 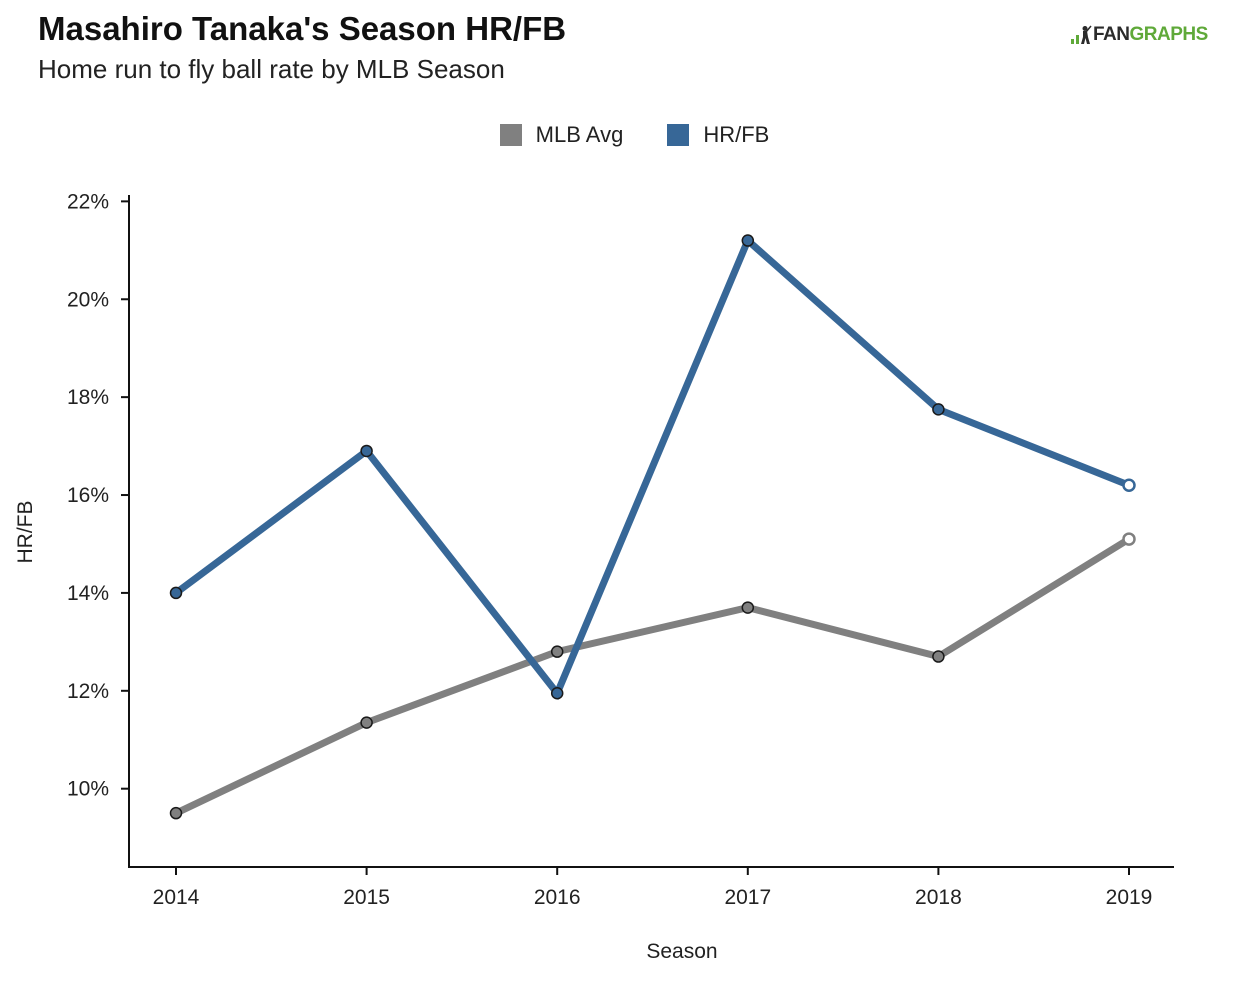 What do you see at coordinates (1081, 35) in the screenshot?
I see `batter-silhouette-icon` at bounding box center [1081, 35].